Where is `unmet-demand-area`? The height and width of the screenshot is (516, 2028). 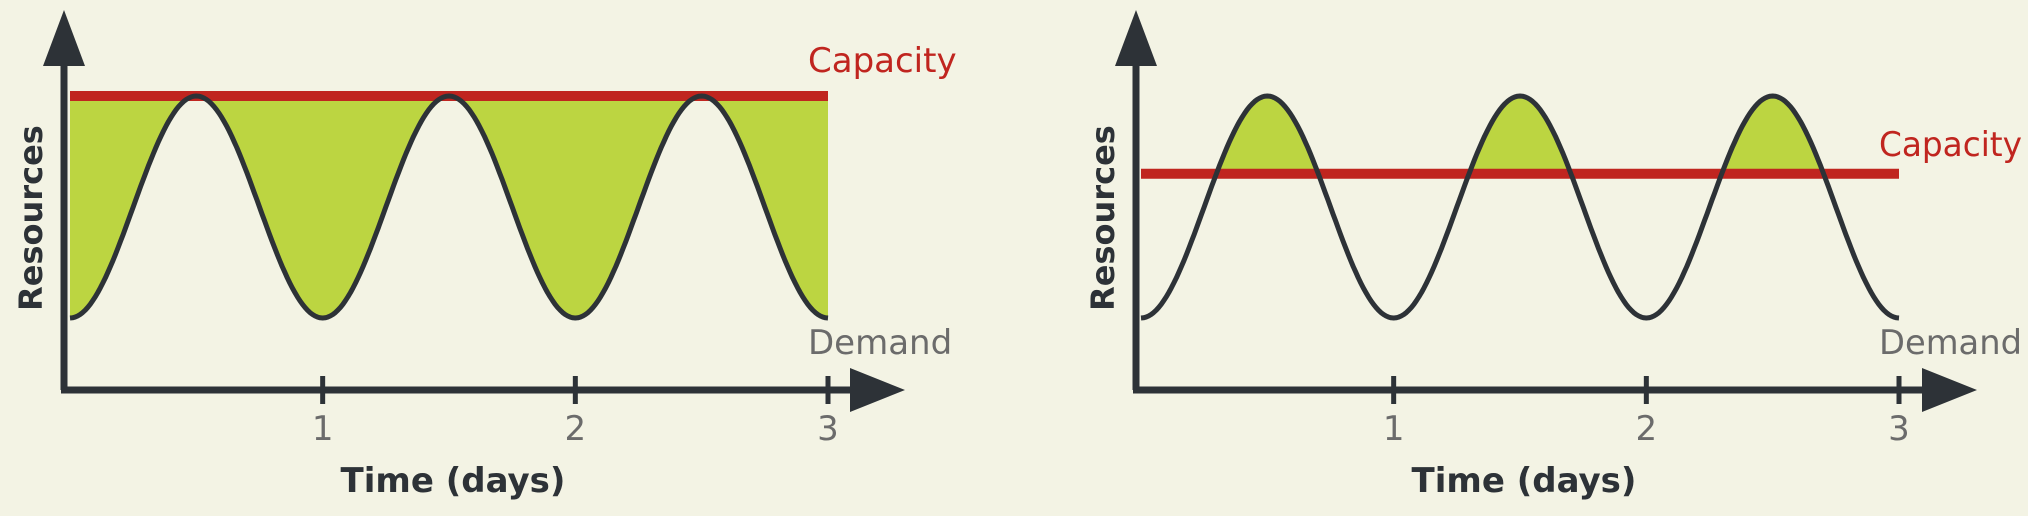
unmet-demand-area is located at coordinates (1520, 135).